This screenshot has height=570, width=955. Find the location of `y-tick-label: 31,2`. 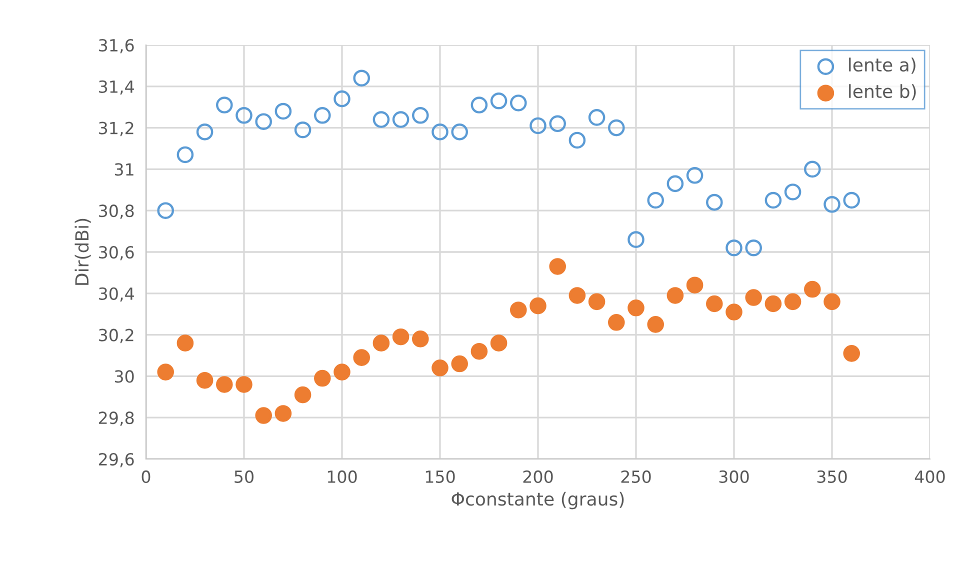

y-tick-label: 31,2 is located at coordinates (116, 129).